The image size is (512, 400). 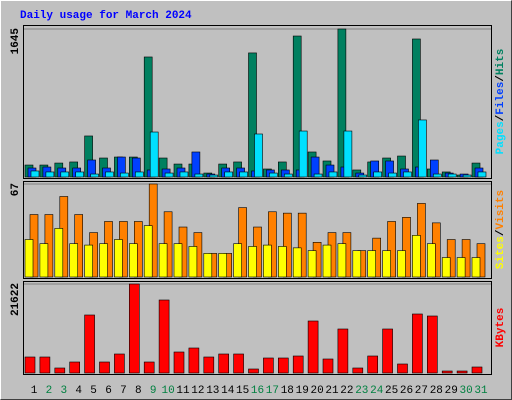 I want to click on legend: KBytes, so click(x=501, y=328).